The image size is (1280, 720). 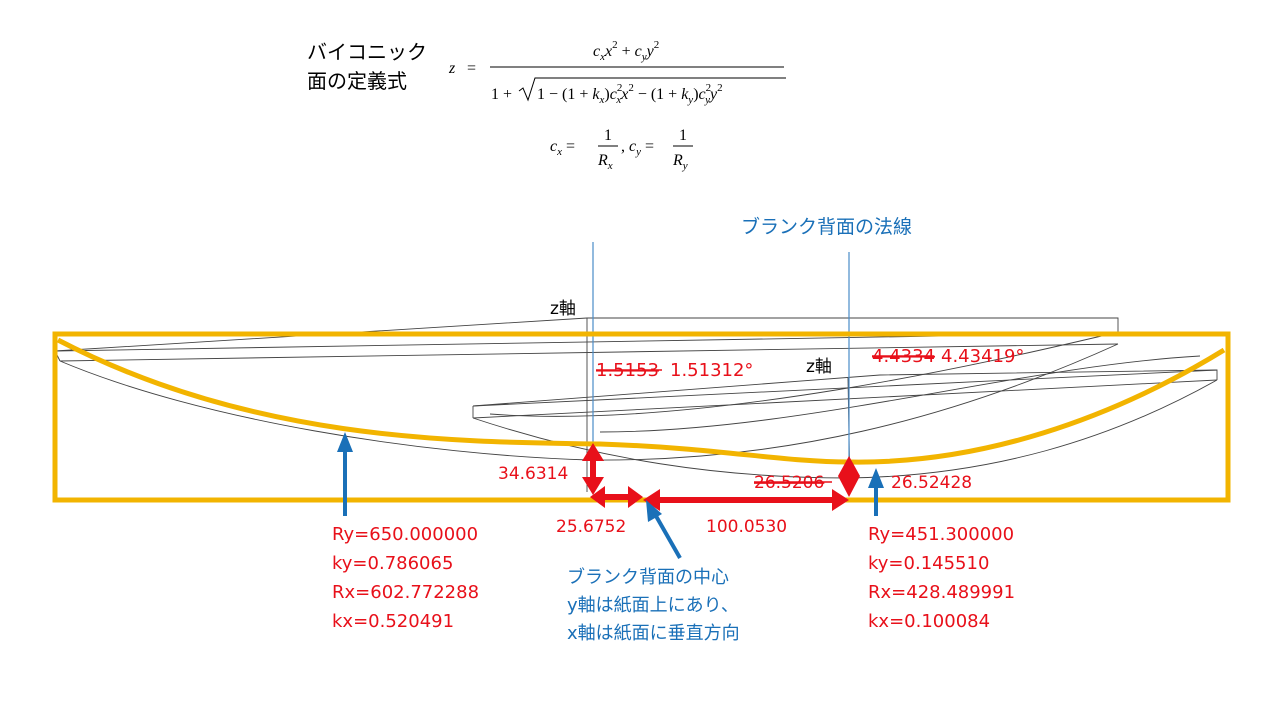 I want to click on pointer-arrows, so click(x=610, y=495).